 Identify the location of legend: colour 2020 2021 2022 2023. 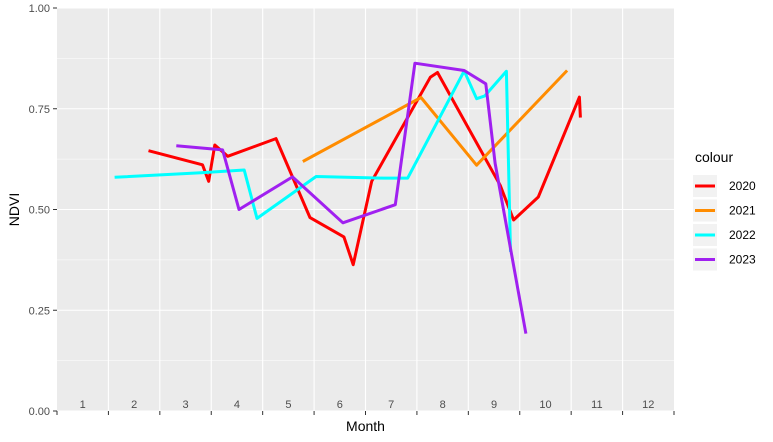
(724, 210).